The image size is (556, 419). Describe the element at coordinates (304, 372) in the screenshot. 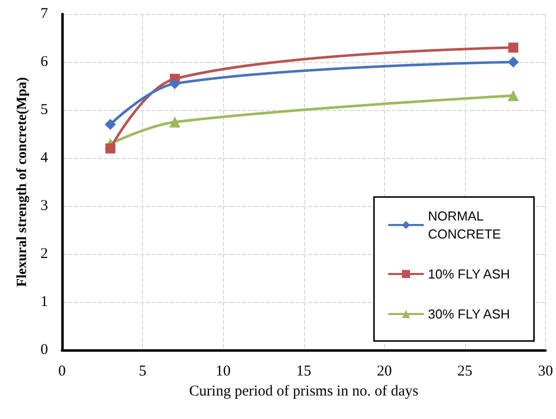

I see `x-tick-label: 15` at that location.